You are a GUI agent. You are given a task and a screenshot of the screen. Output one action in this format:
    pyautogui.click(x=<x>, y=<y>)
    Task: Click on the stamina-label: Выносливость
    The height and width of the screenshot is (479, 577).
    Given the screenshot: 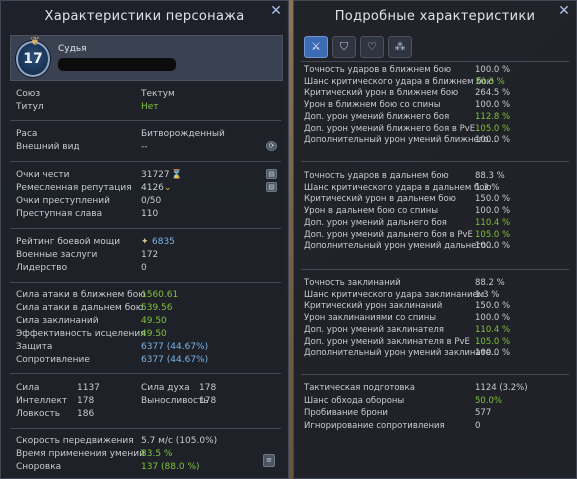 What is the action you would take?
    pyautogui.click(x=175, y=401)
    